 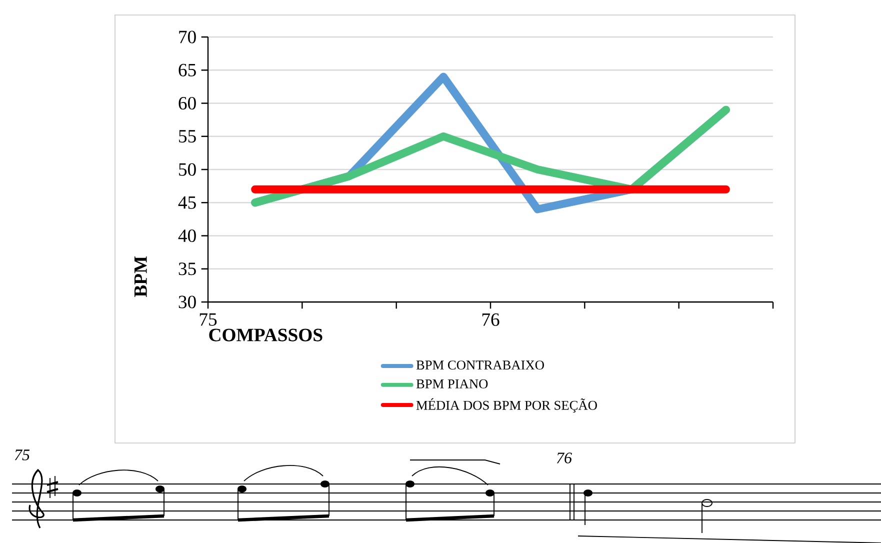 What do you see at coordinates (140, 276) in the screenshot?
I see `y-axis-title: BPM` at bounding box center [140, 276].